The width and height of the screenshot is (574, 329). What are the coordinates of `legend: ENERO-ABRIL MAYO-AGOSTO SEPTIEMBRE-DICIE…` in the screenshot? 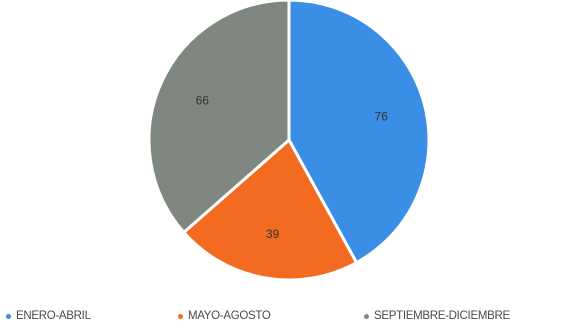 It's located at (287, 319).